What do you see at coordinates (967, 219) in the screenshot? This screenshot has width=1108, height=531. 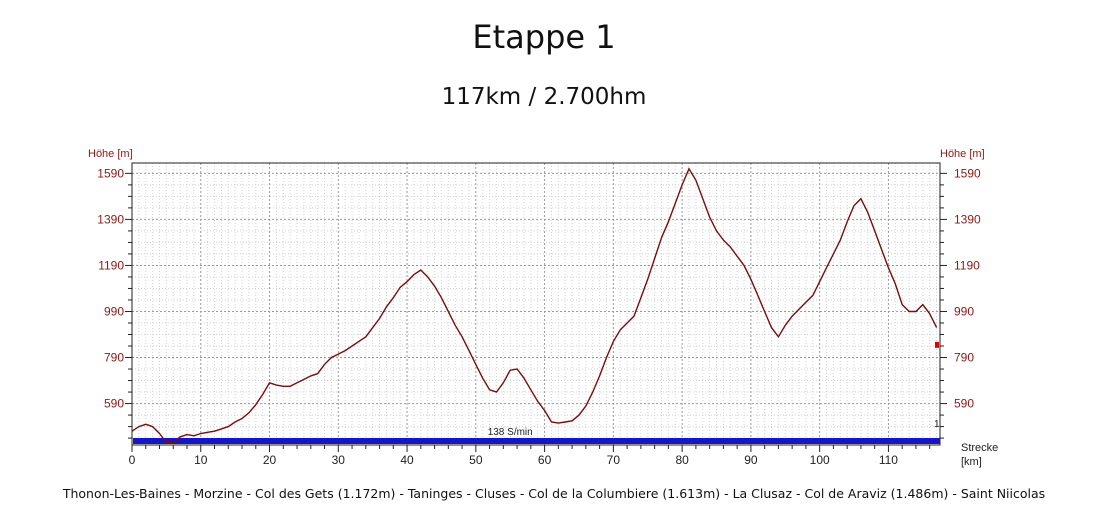 I see `y-tick-label-right: 1390` at bounding box center [967, 219].